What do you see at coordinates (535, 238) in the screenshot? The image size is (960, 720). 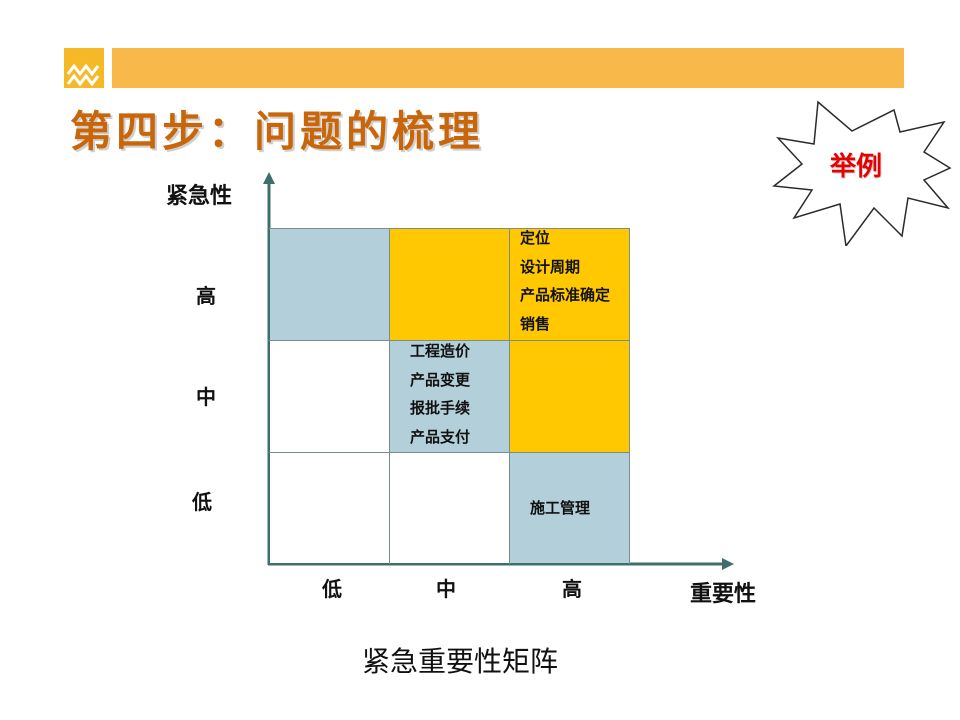 I see `list-item: 定位` at bounding box center [535, 238].